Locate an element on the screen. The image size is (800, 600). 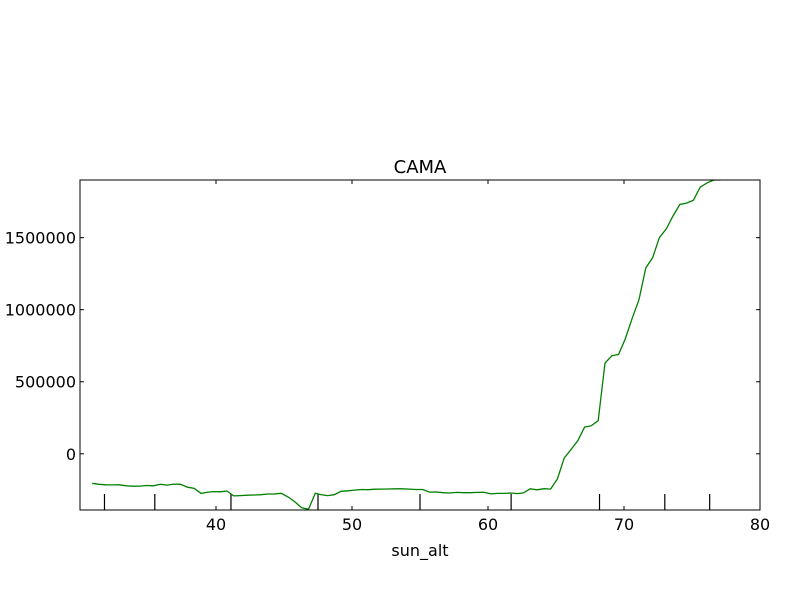
y-tick-label: 0 is located at coordinates (71, 454).